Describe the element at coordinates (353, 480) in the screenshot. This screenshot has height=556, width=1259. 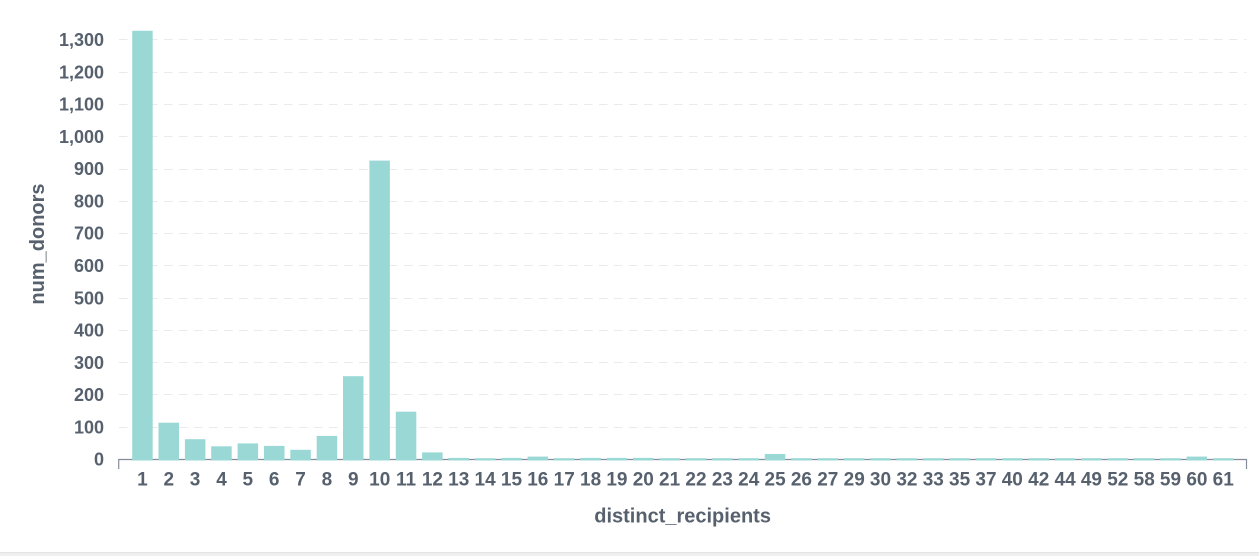
I see `svg-text: 9` at that location.